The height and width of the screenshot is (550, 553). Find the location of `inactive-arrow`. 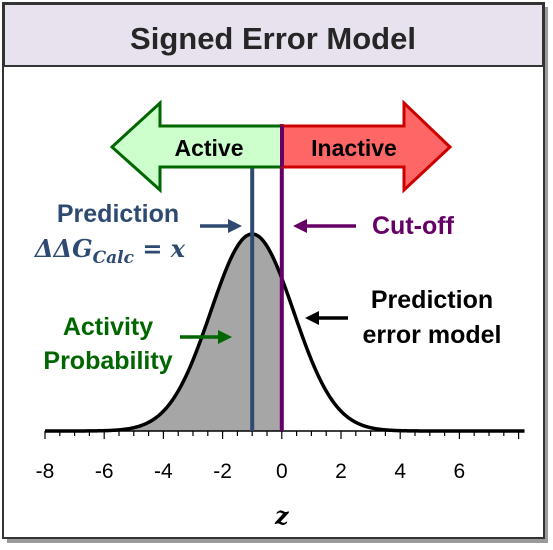

inactive-arrow is located at coordinates (366, 146).